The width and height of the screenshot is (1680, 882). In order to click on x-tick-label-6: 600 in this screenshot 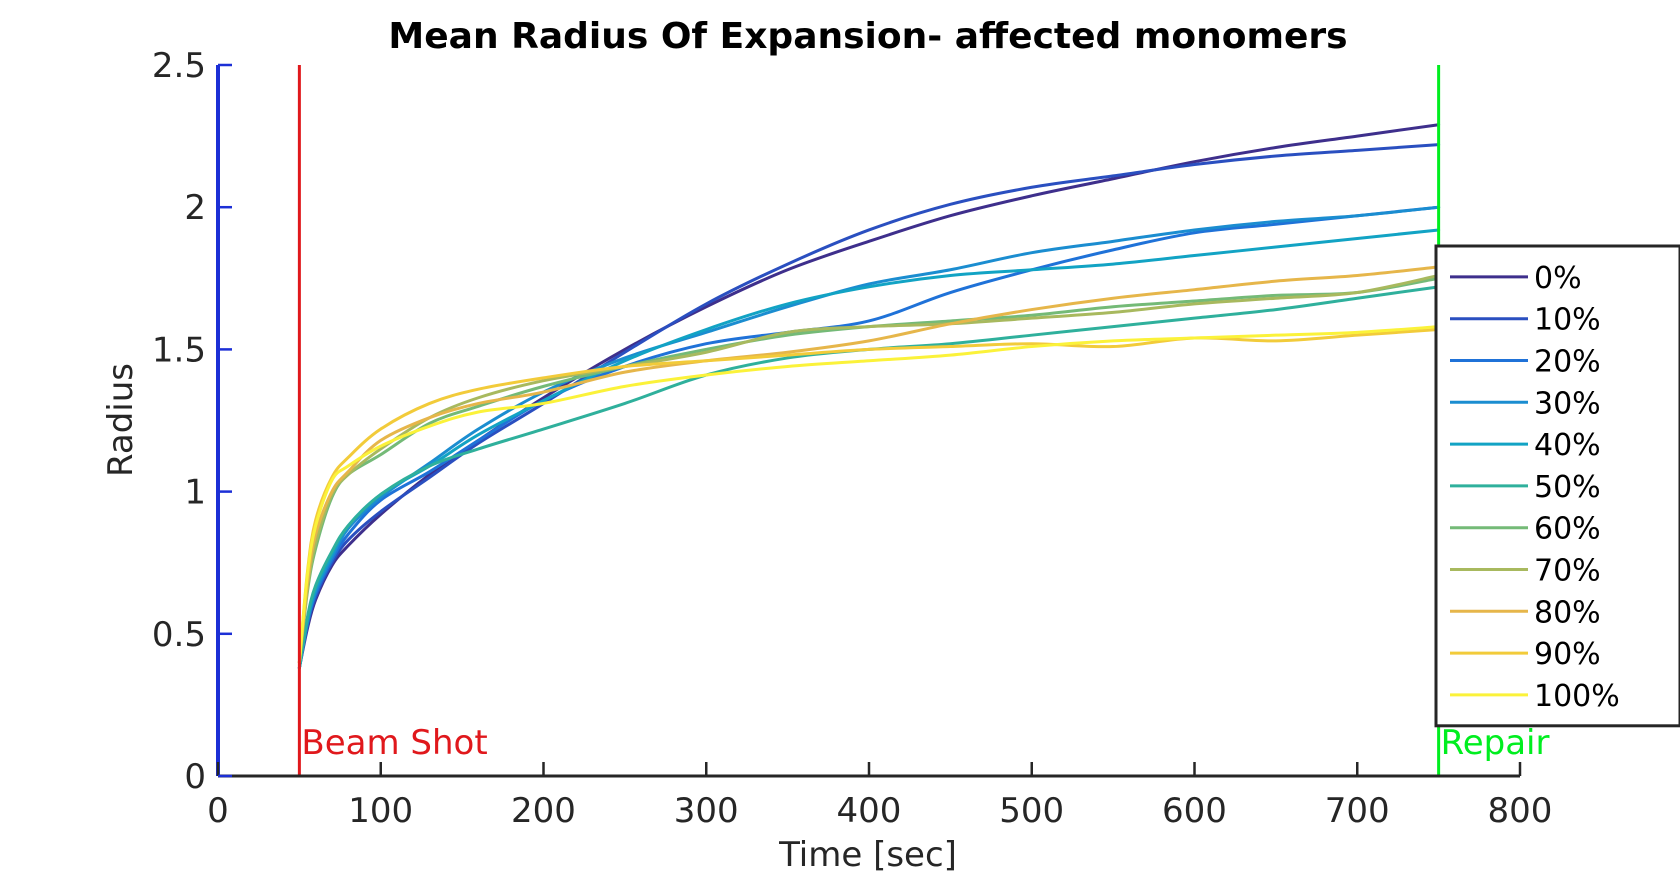, I will do `click(1194, 811)`.